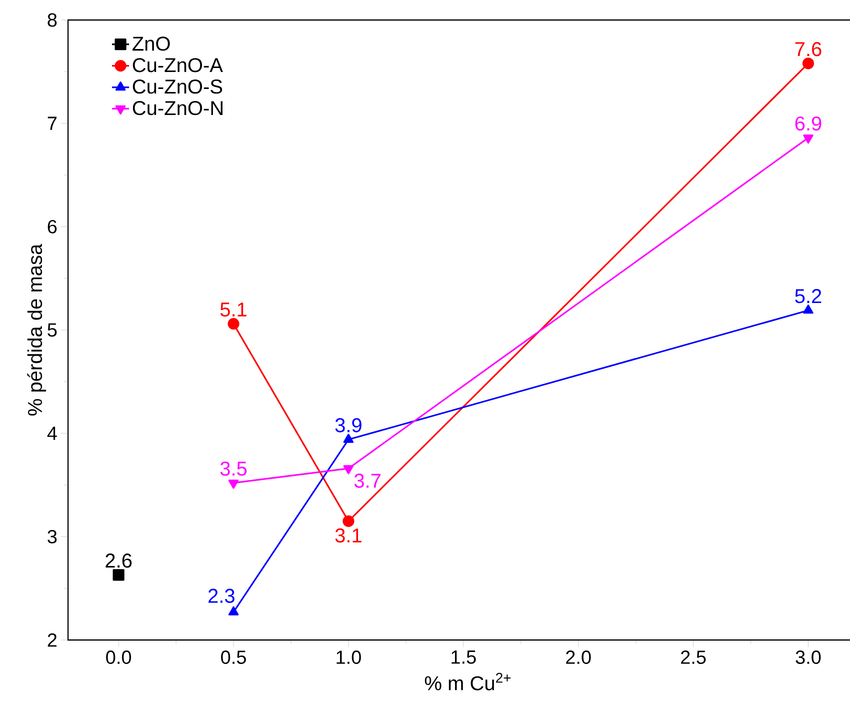 The width and height of the screenshot is (850, 724). What do you see at coordinates (119, 657) in the screenshot?
I see `x-tick-label: 0.0` at bounding box center [119, 657].